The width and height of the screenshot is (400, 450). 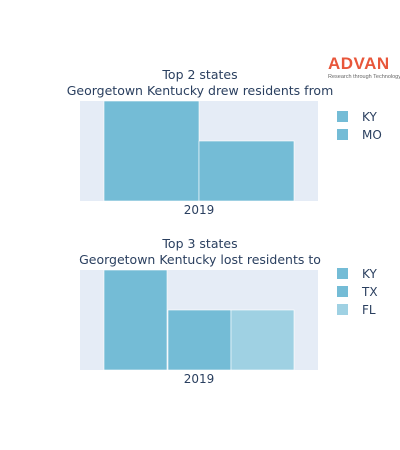 What do you see at coordinates (200, 259) in the screenshot?
I see `chart-subtitle: Georgetown Kentucky lost residents to` at bounding box center [200, 259].